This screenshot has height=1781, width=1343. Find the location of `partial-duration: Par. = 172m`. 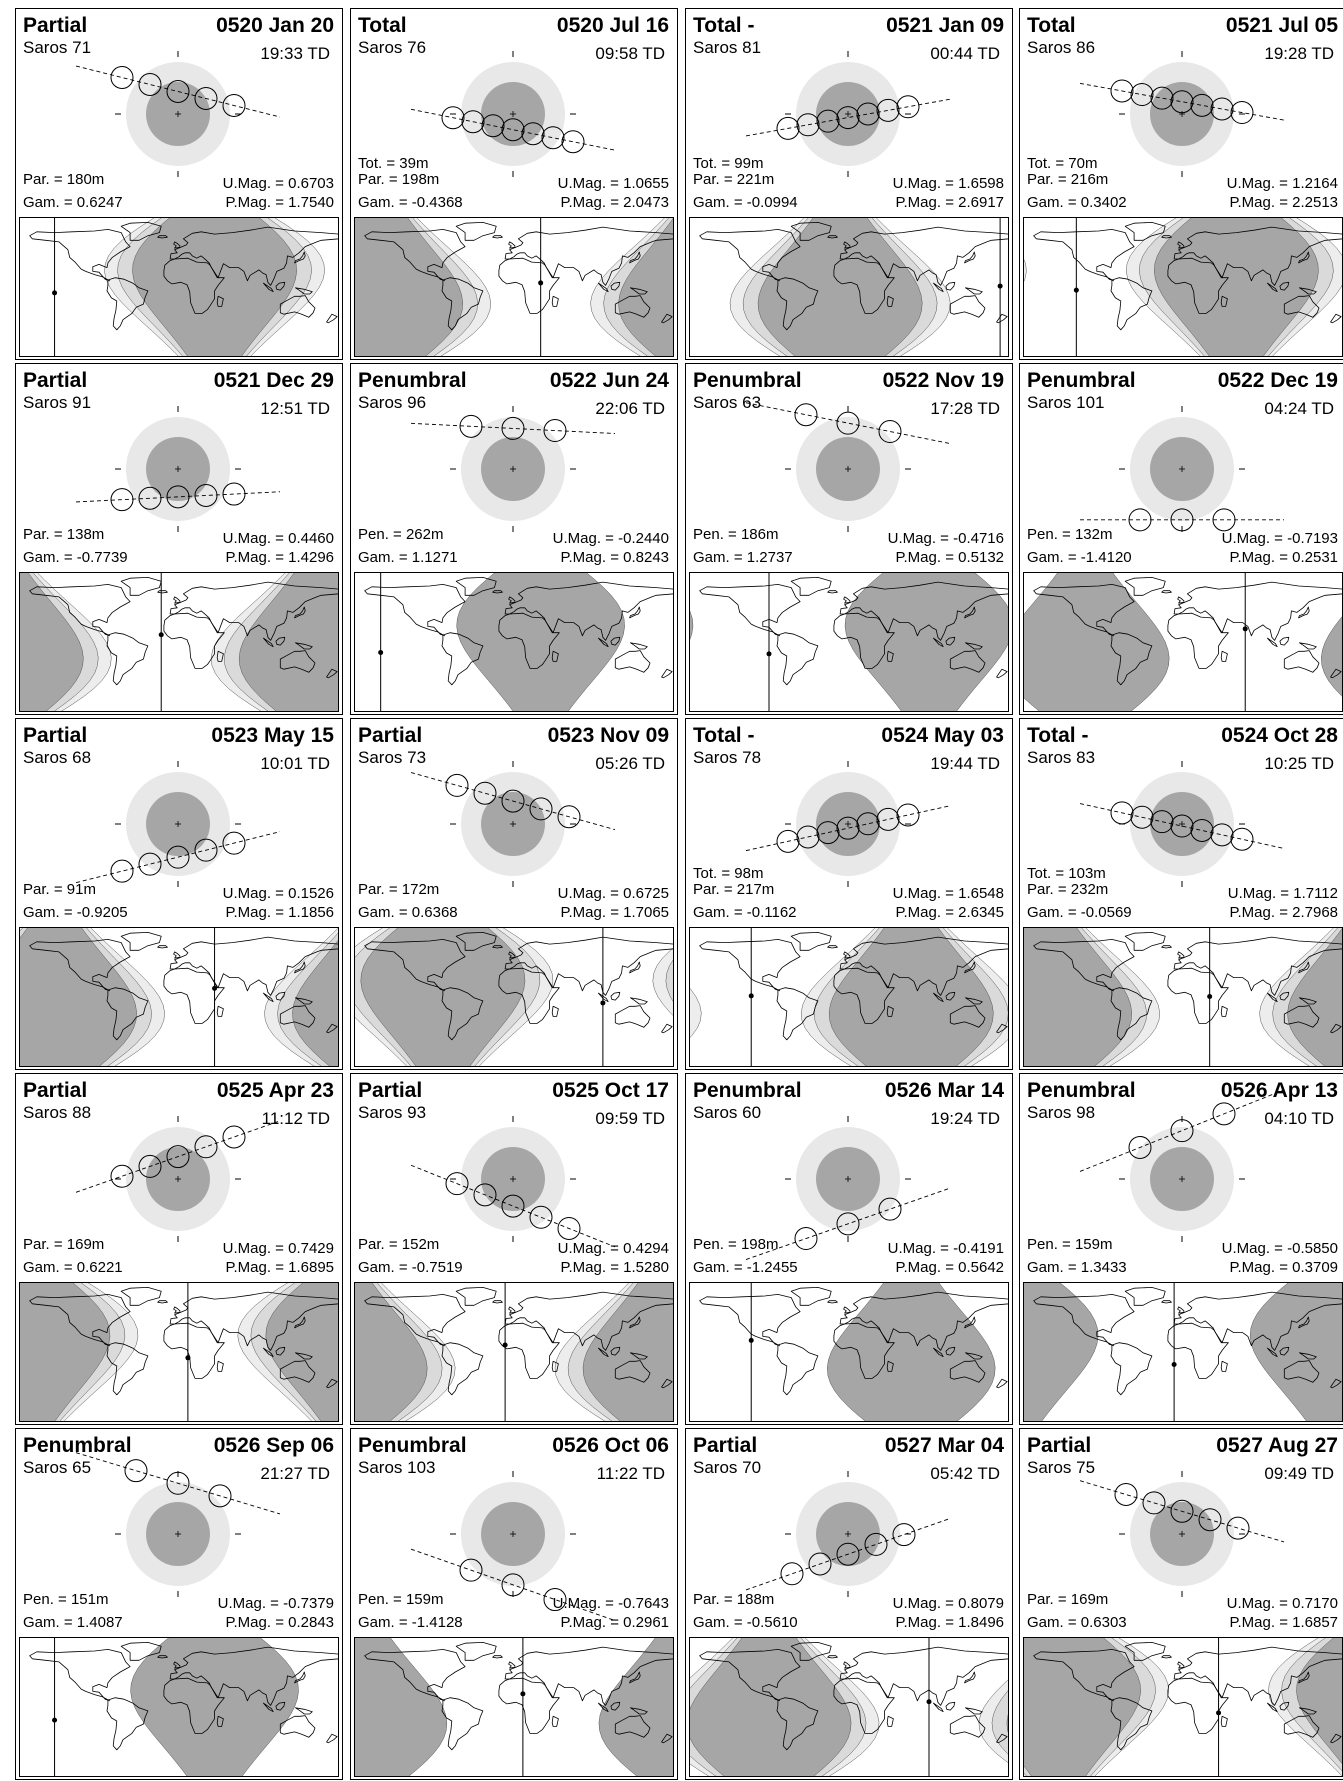

partial-duration: Par. = 172m is located at coordinates (399, 889).